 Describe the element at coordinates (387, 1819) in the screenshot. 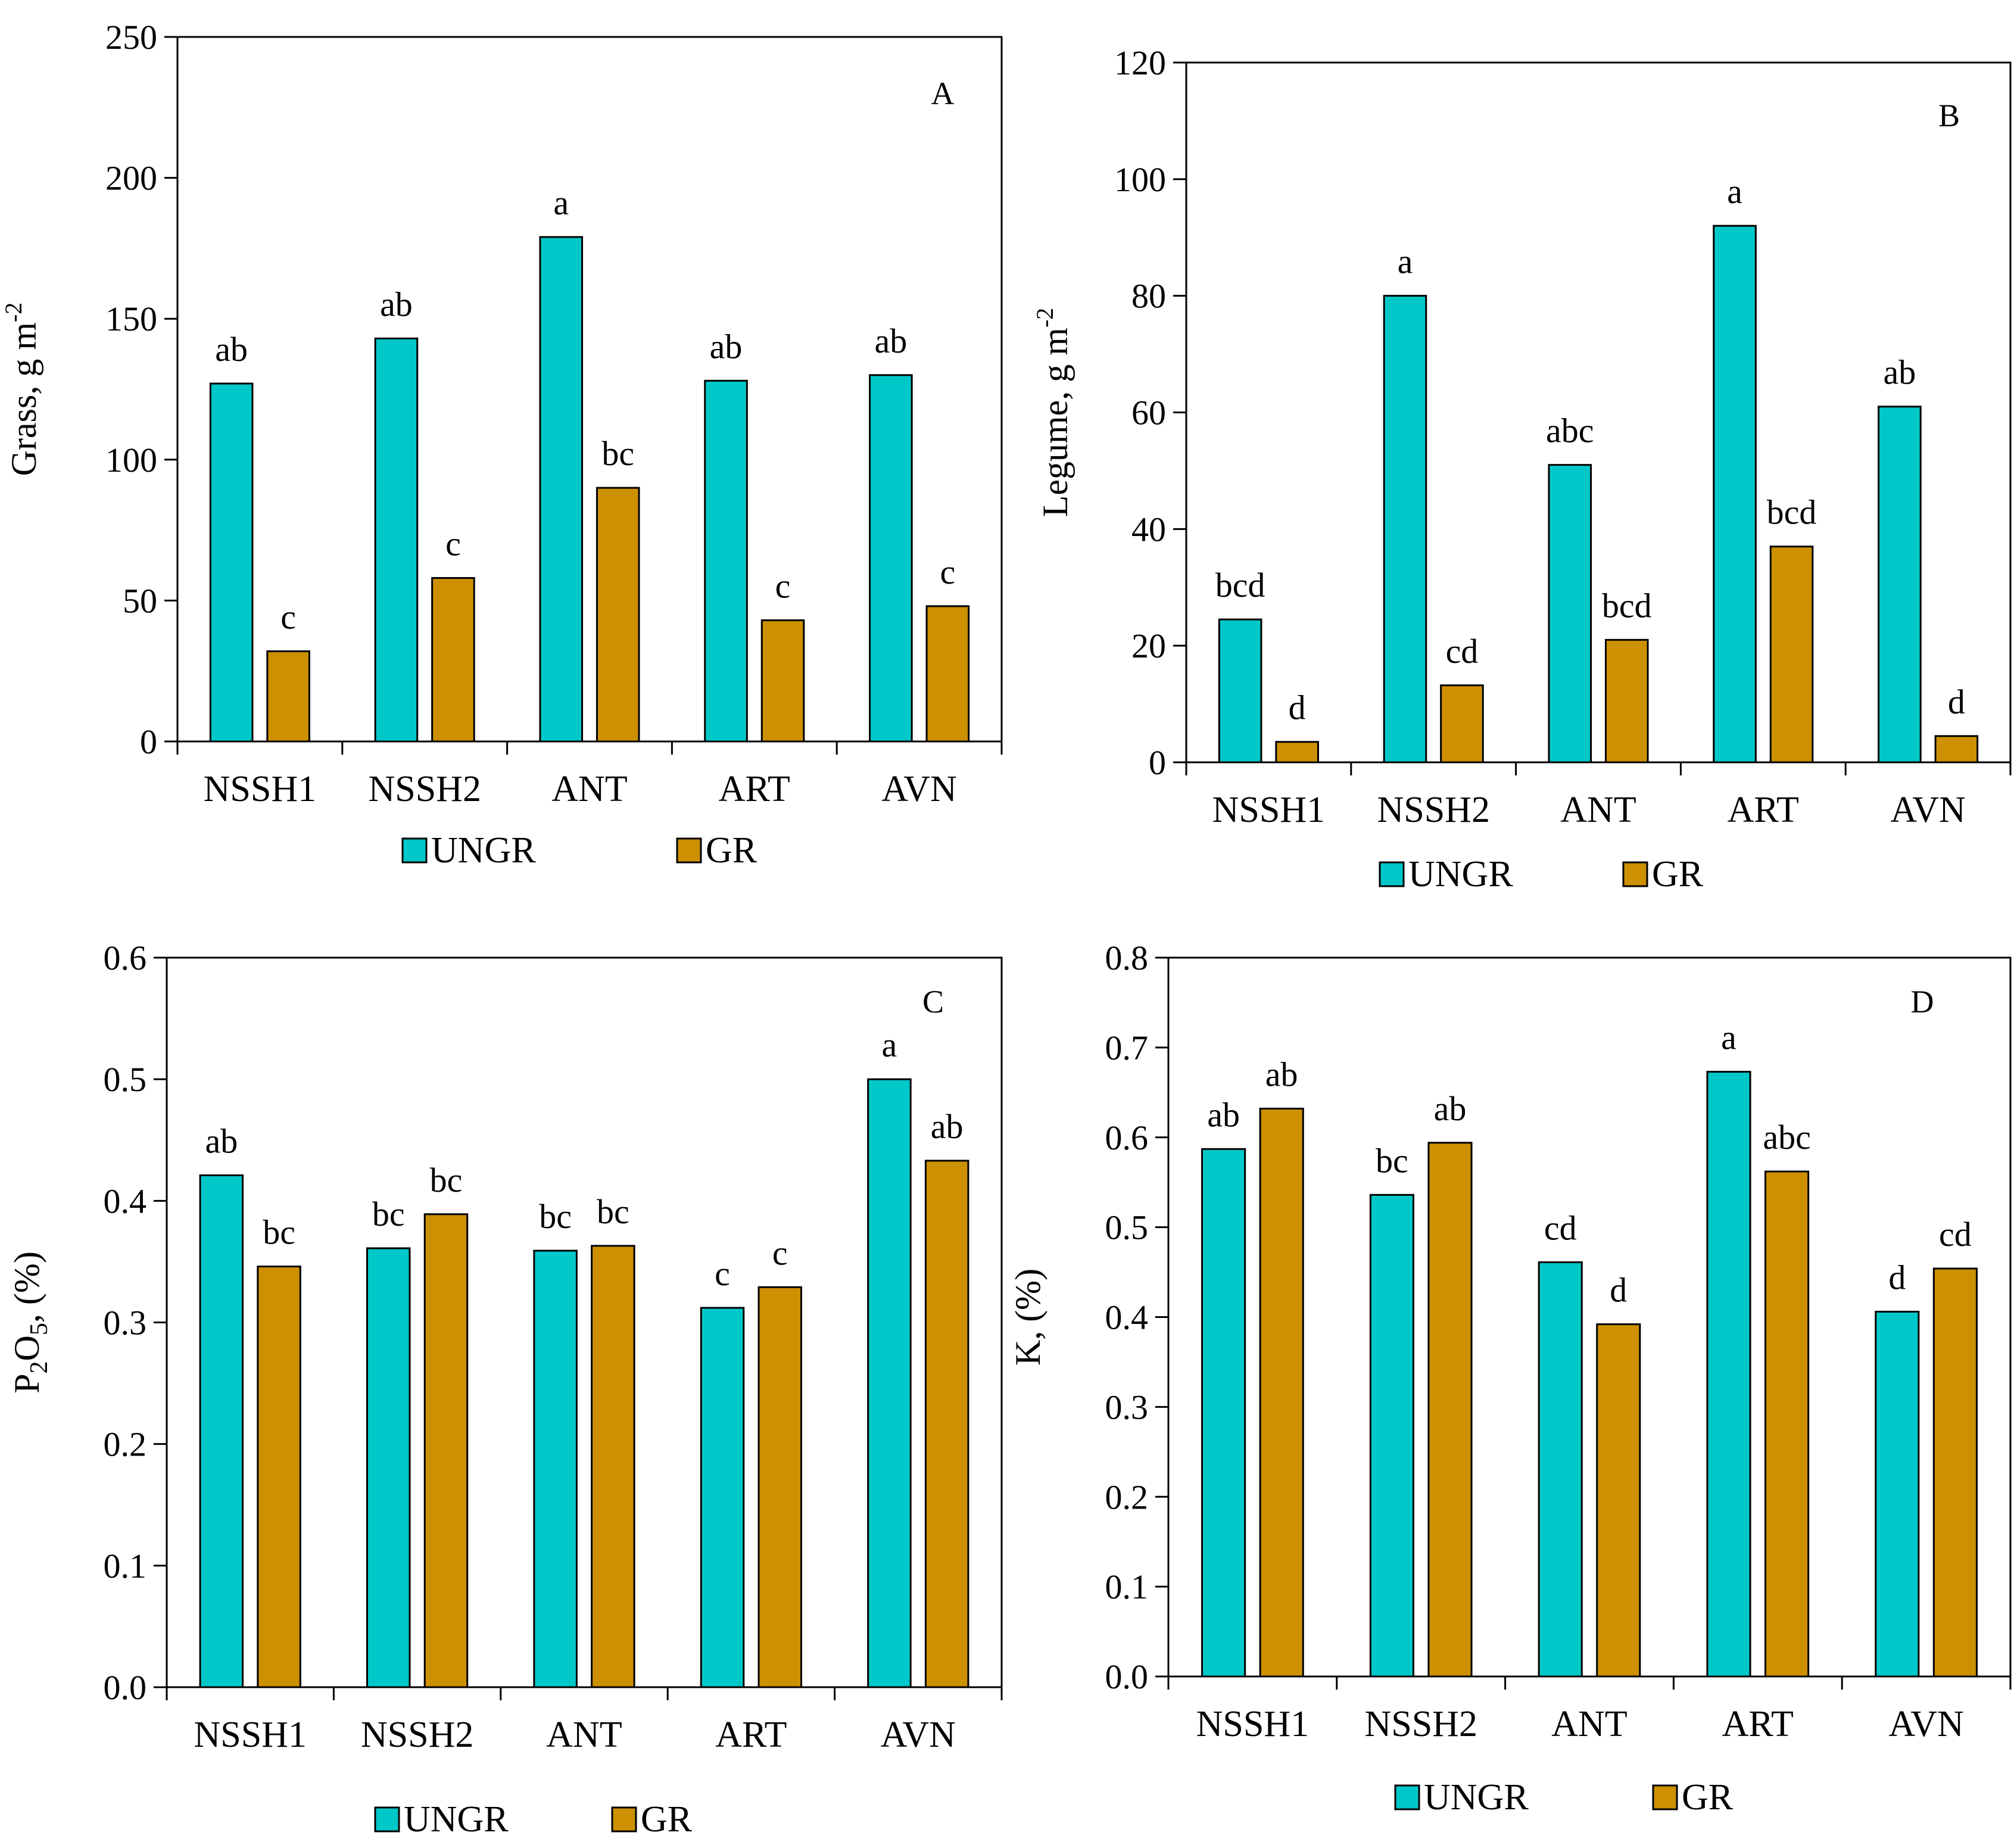

I see `legend-swatch-ungrazed` at that location.